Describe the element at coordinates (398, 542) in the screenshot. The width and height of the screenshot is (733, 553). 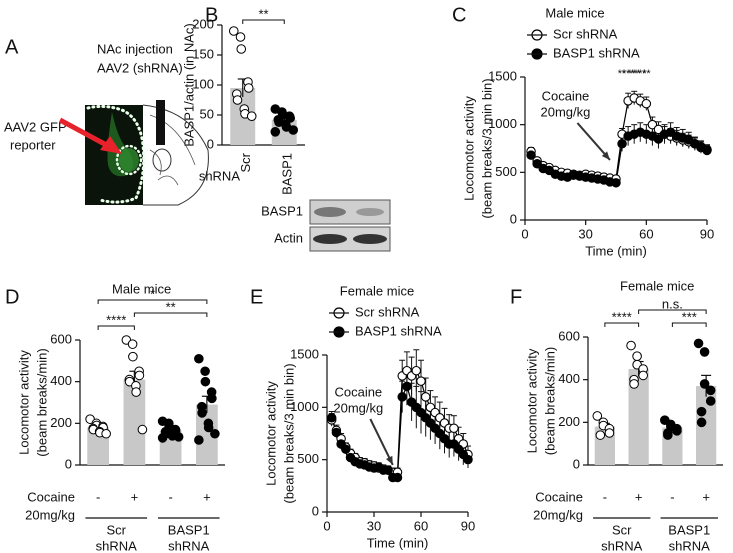
I see `x-axis-label: Time (min)` at that location.